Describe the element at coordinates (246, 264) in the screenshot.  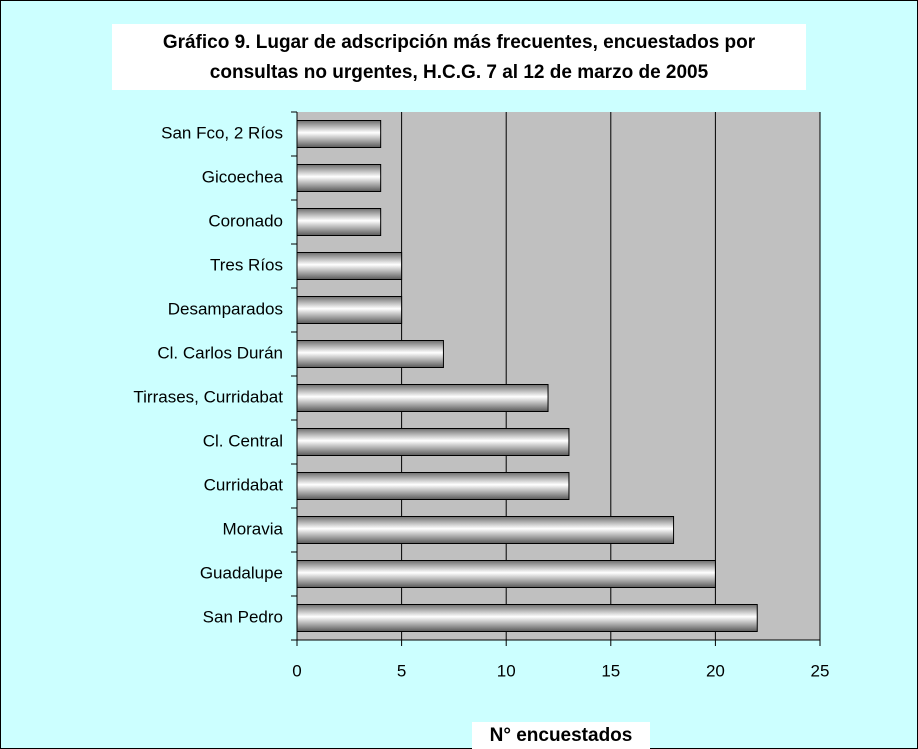
I see `y-tick-label: Tres Ríos` at that location.